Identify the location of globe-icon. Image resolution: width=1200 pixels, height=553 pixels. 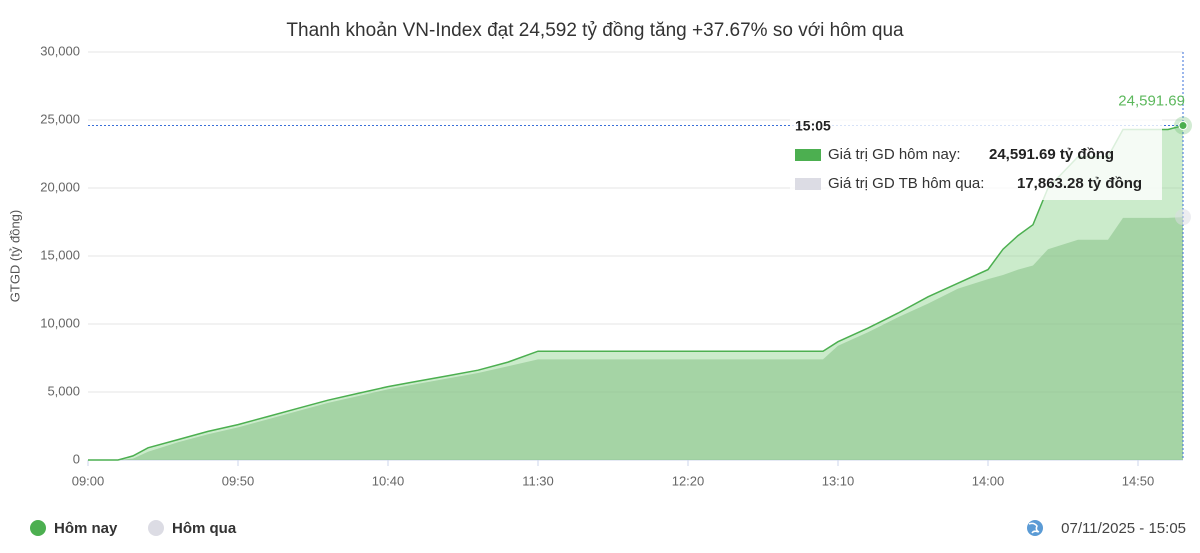
(1035, 528).